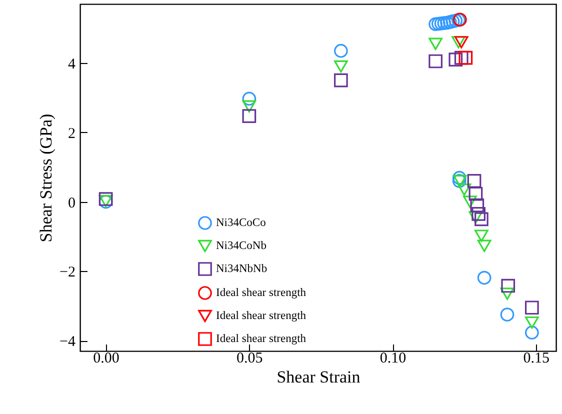 The image size is (562, 414). Describe the element at coordinates (72, 203) in the screenshot. I see `y-tick-label: 0` at that location.